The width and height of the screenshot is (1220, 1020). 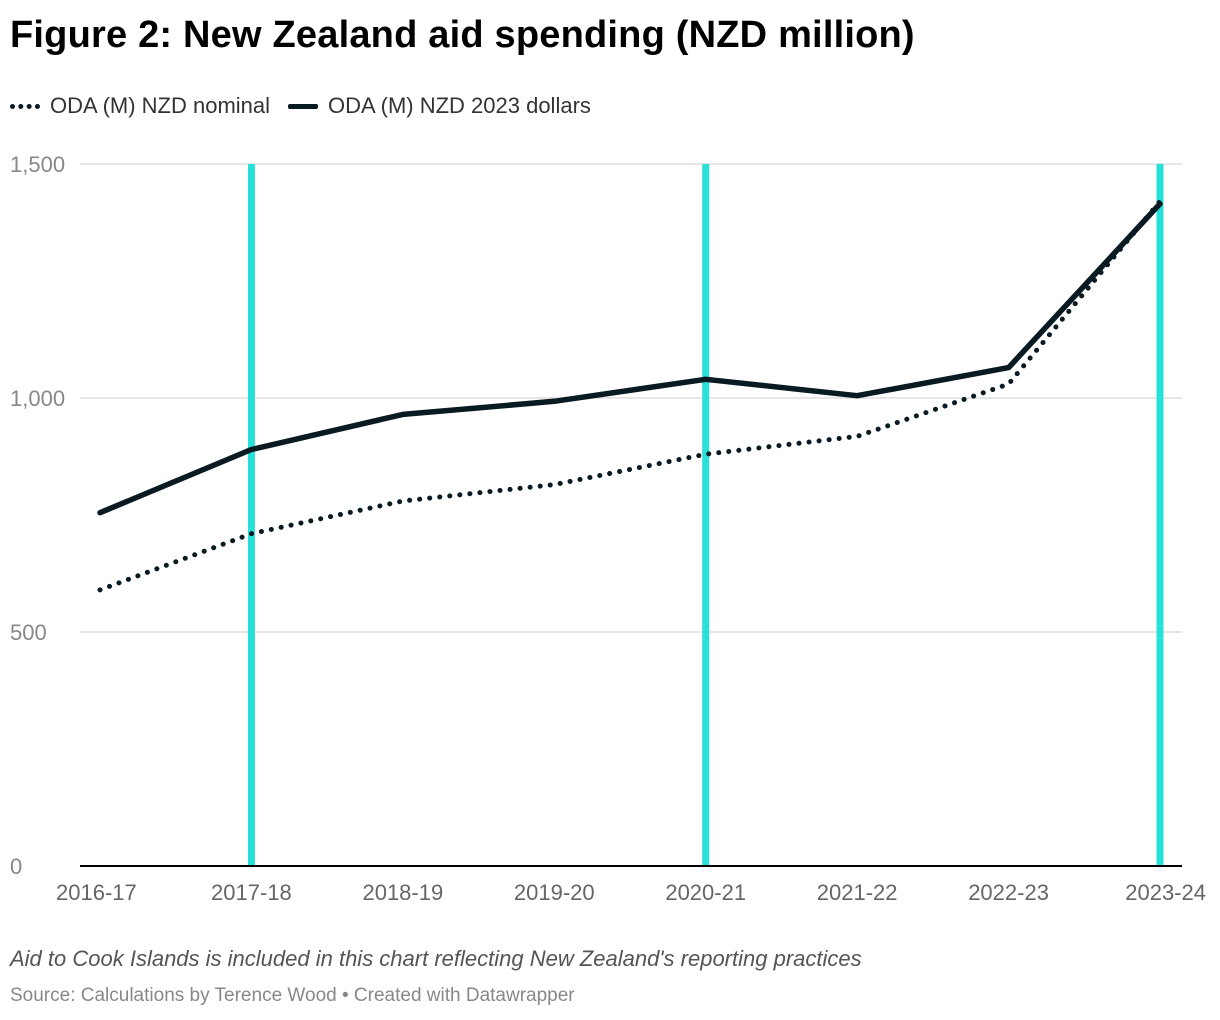 What do you see at coordinates (1008, 892) in the screenshot?
I see `x-tick-label-2022-23: 2022-23` at bounding box center [1008, 892].